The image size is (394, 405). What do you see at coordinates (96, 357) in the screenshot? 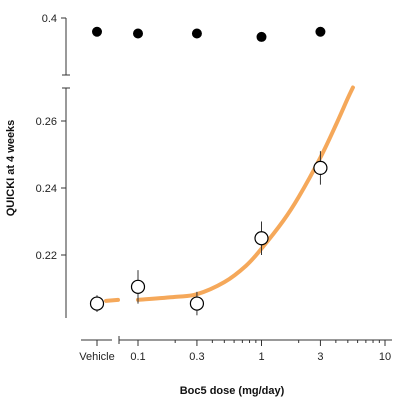
I see `x-tick-label-vehicle: Vehicle` at bounding box center [96, 357].